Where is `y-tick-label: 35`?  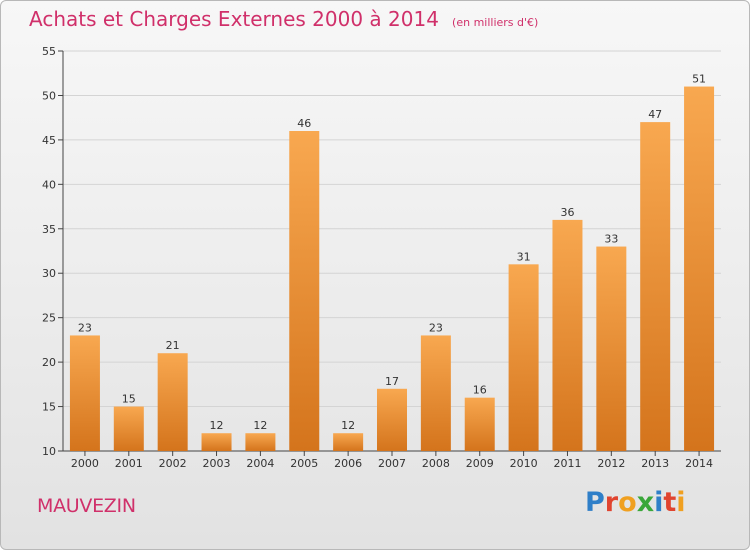 y-tick-label: 35 is located at coordinates (49, 229).